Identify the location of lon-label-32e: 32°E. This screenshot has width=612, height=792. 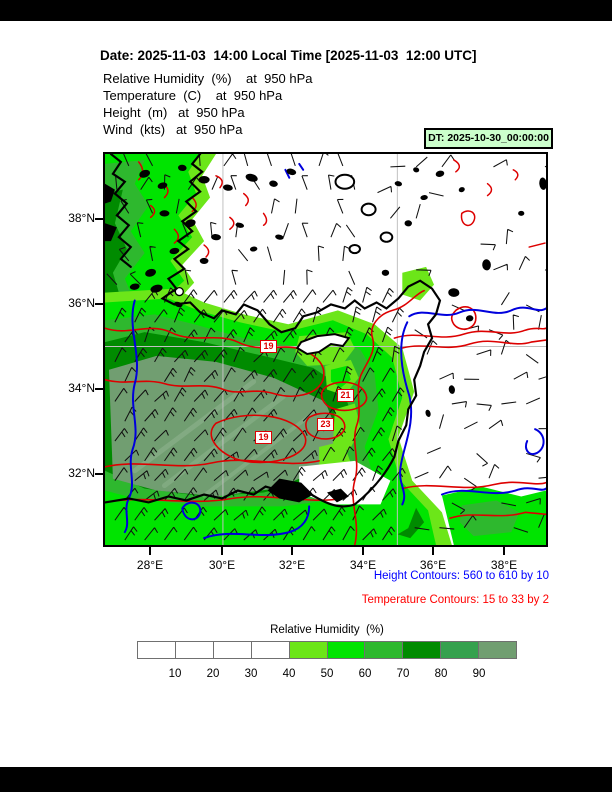
(292, 565).